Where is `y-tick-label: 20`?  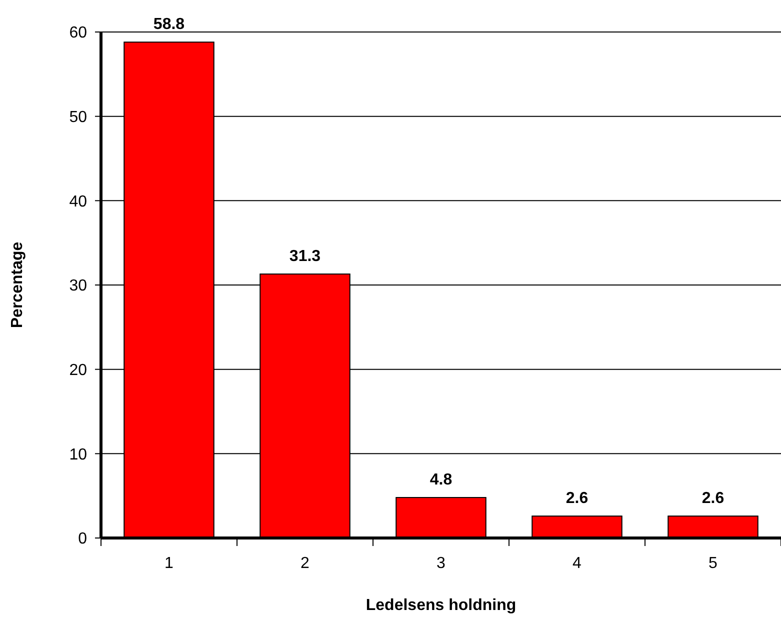 y-tick-label: 20 is located at coordinates (78, 370).